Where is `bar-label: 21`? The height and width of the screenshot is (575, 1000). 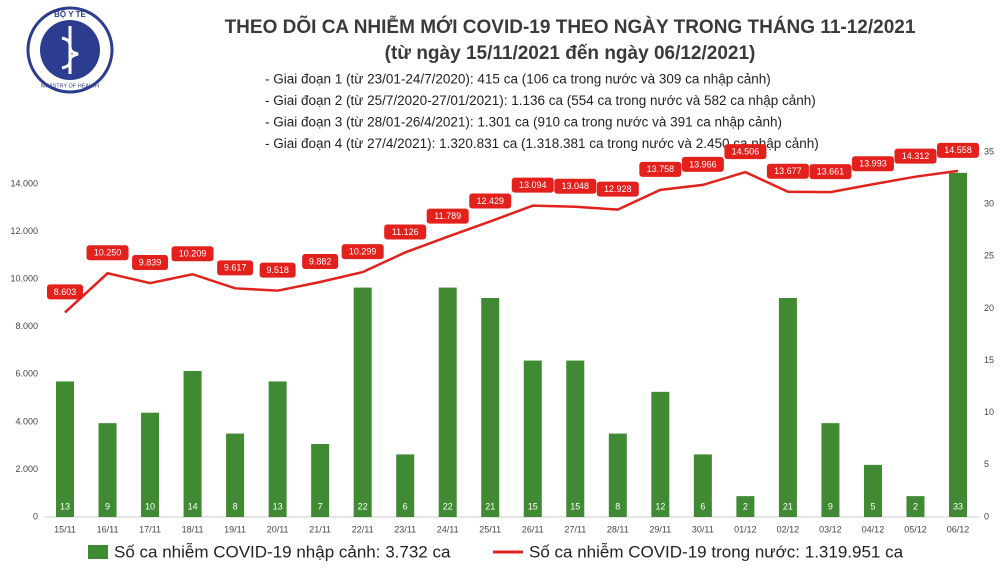 bar-label: 21 is located at coordinates (490, 506).